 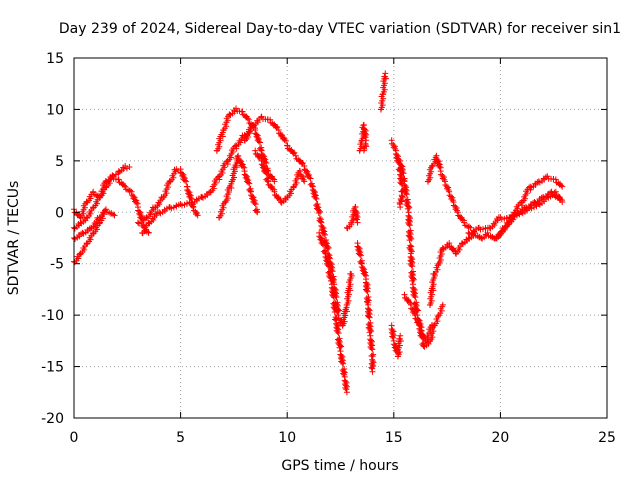 What do you see at coordinates (14, 238) in the screenshot?
I see `y-axis-label: SDTVAR / TECUs` at bounding box center [14, 238].